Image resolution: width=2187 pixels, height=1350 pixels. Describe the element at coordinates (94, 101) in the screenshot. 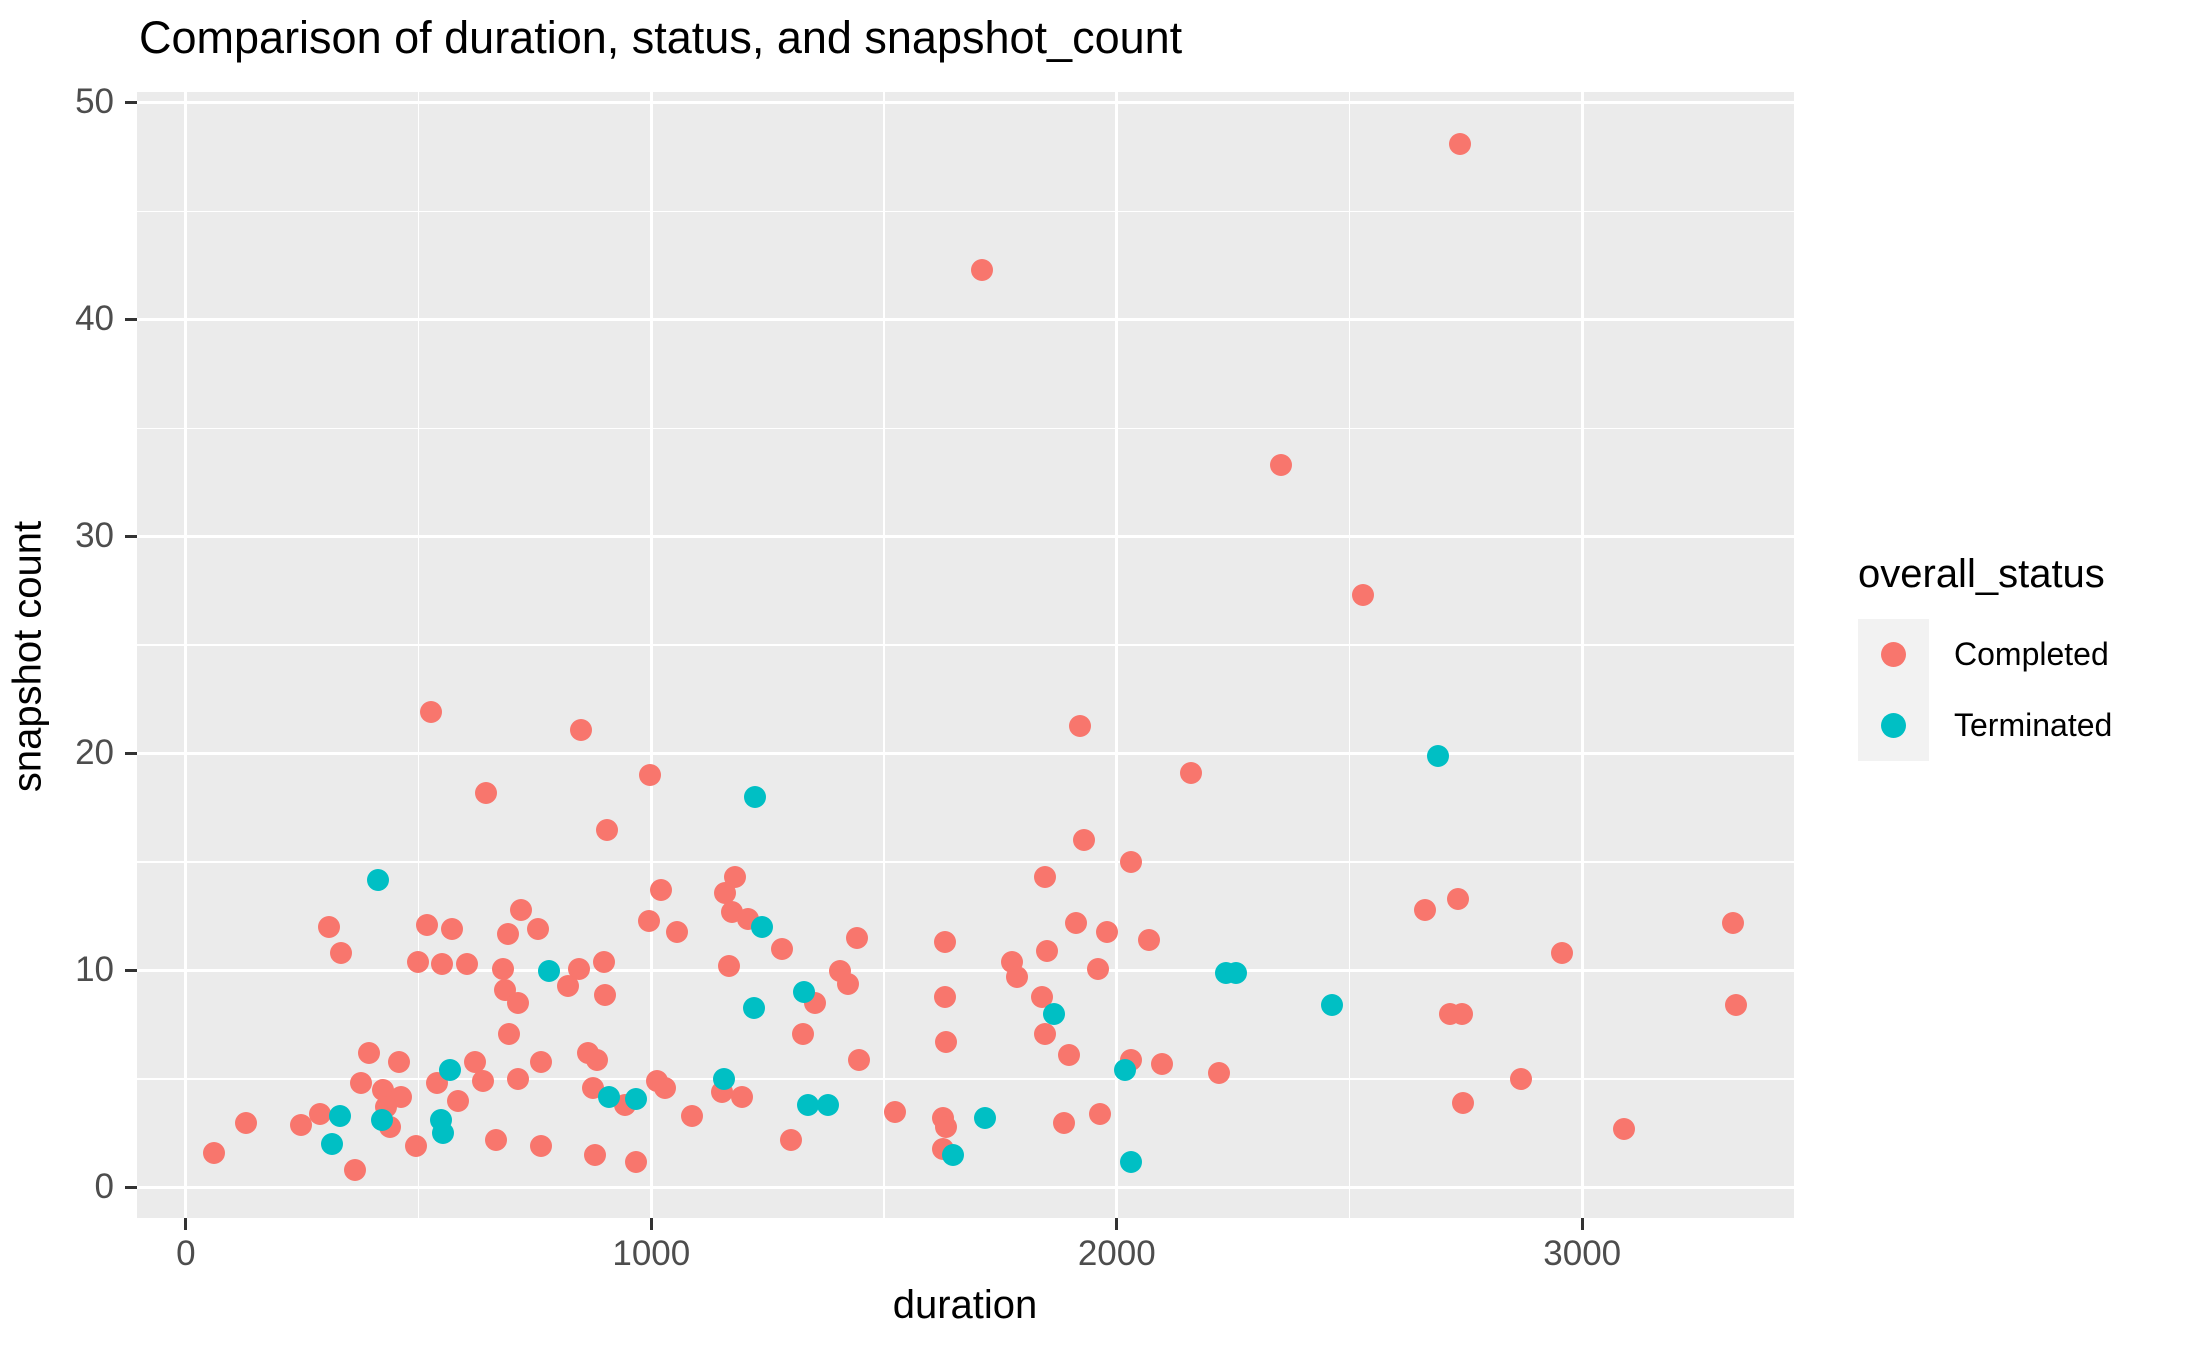

I see `y-tick-label: 50` at that location.